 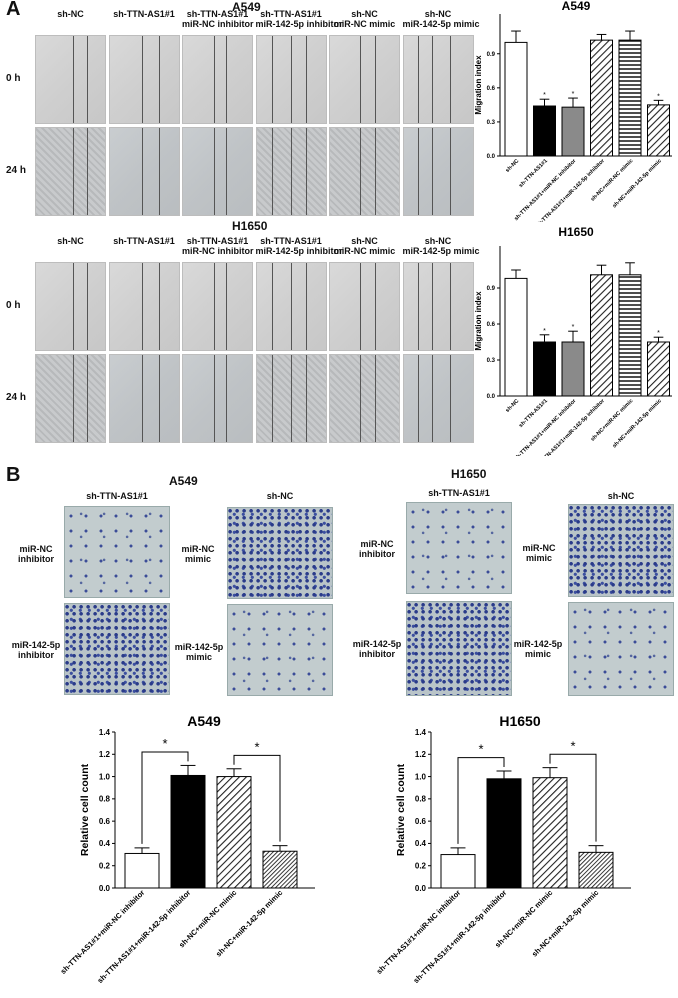 What do you see at coordinates (377, 649) in the screenshot?
I see `b-h1650-label-mir142-inhibitor: miR-142-5p inhibitor` at bounding box center [377, 649].